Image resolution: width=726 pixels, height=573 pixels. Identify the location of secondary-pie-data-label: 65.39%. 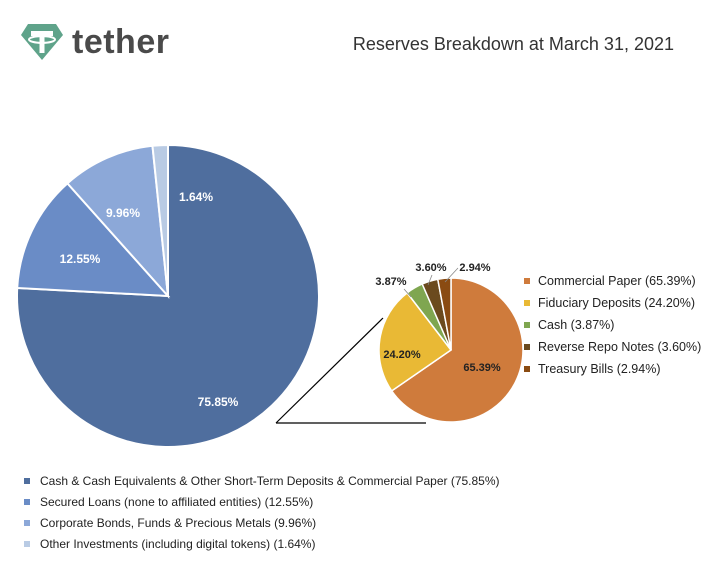
(482, 368).